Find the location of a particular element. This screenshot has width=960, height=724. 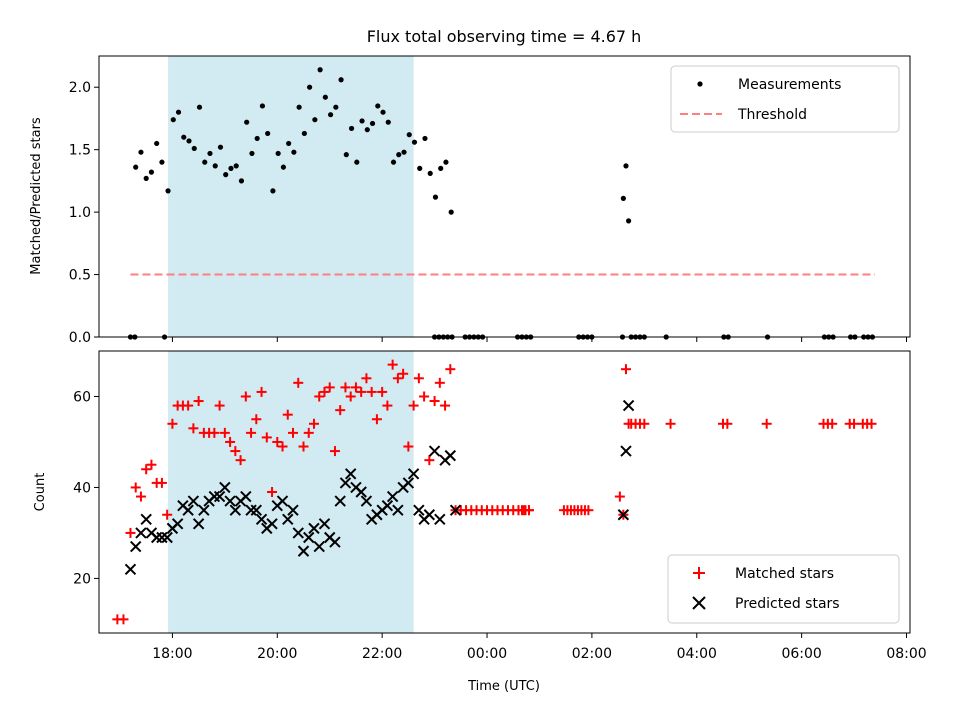

bottom-legend: Matched stars Predicted stars is located at coordinates (783, 589).